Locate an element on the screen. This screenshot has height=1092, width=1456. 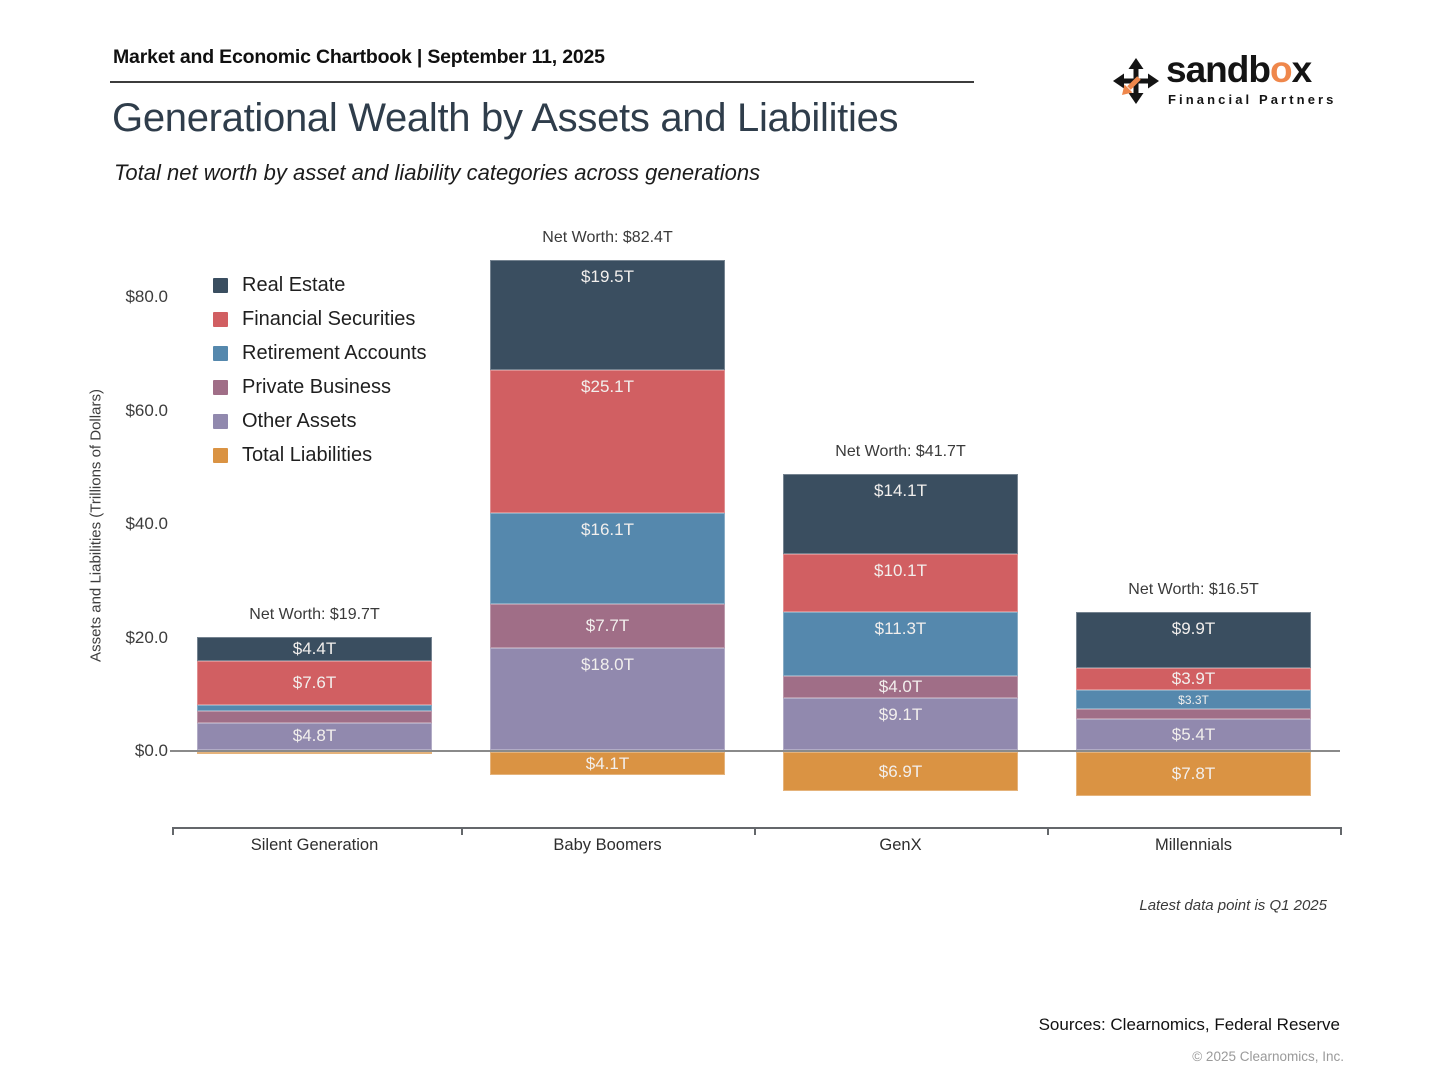
legend-item: Financial Securities is located at coordinates (320, 319).